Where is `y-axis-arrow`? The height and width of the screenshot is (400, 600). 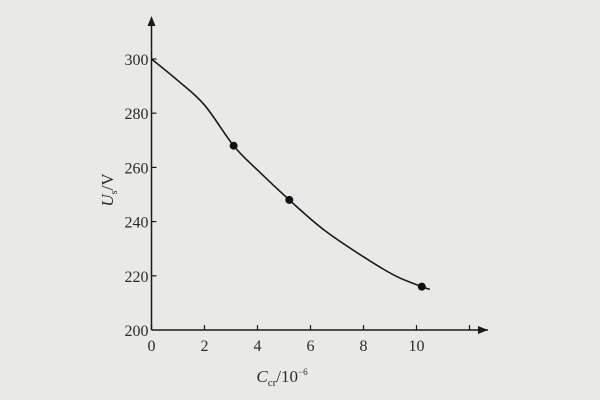
y-axis-arrow is located at coordinates (151, 21).